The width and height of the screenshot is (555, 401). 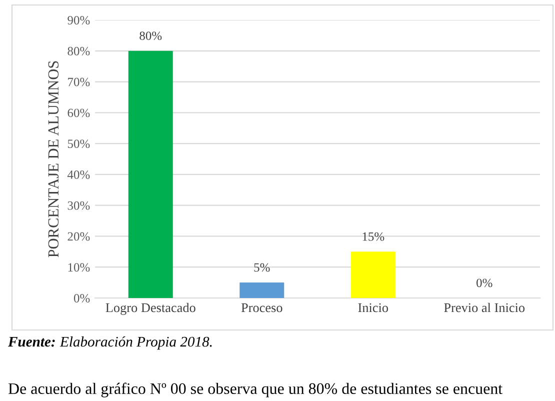 I want to click on data-label: 0%, so click(x=484, y=283).